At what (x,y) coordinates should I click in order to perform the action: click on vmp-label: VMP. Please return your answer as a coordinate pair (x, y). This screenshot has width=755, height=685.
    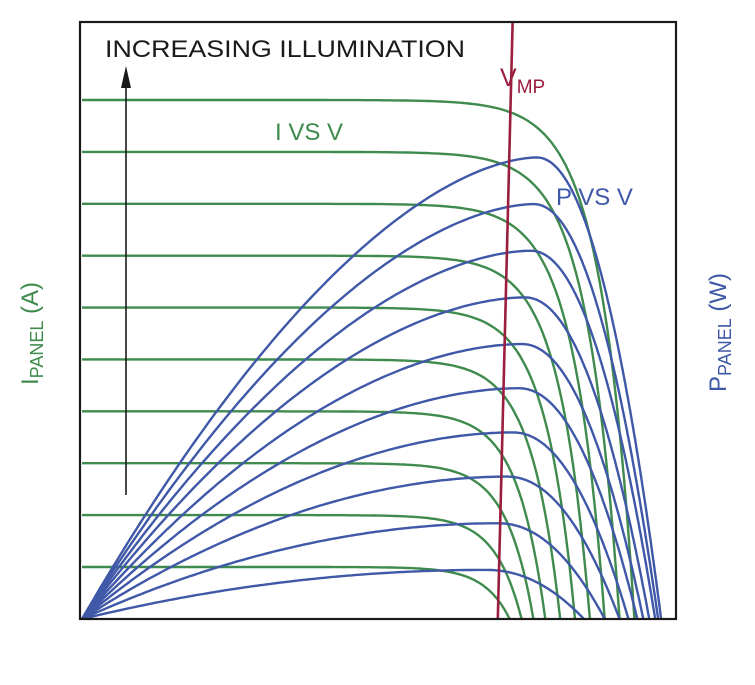
    Looking at the image, I should click on (522, 81).